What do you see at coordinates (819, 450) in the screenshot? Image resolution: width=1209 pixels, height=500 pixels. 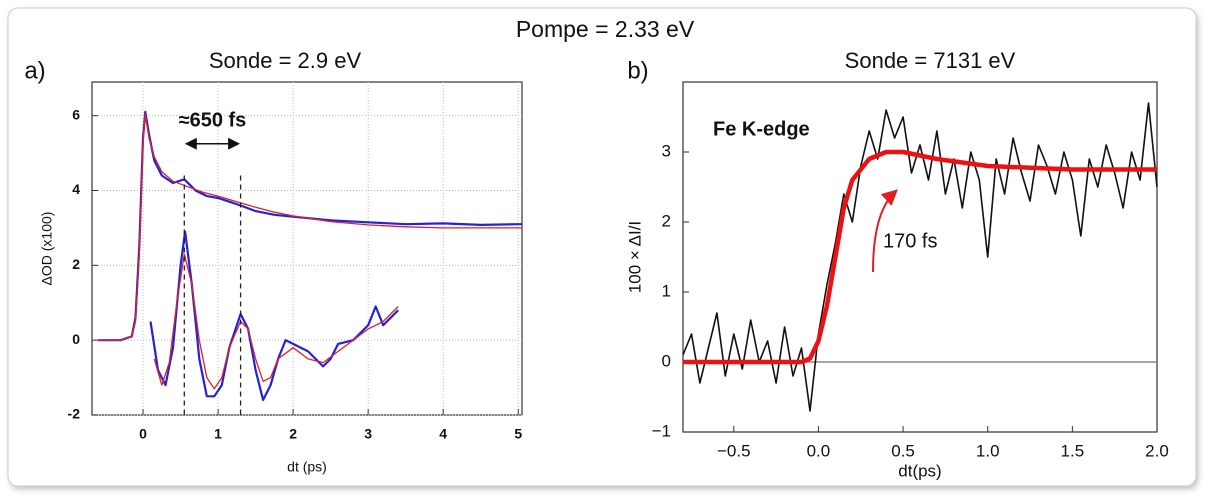 I see `x-tick-label: 0.0` at bounding box center [819, 450].